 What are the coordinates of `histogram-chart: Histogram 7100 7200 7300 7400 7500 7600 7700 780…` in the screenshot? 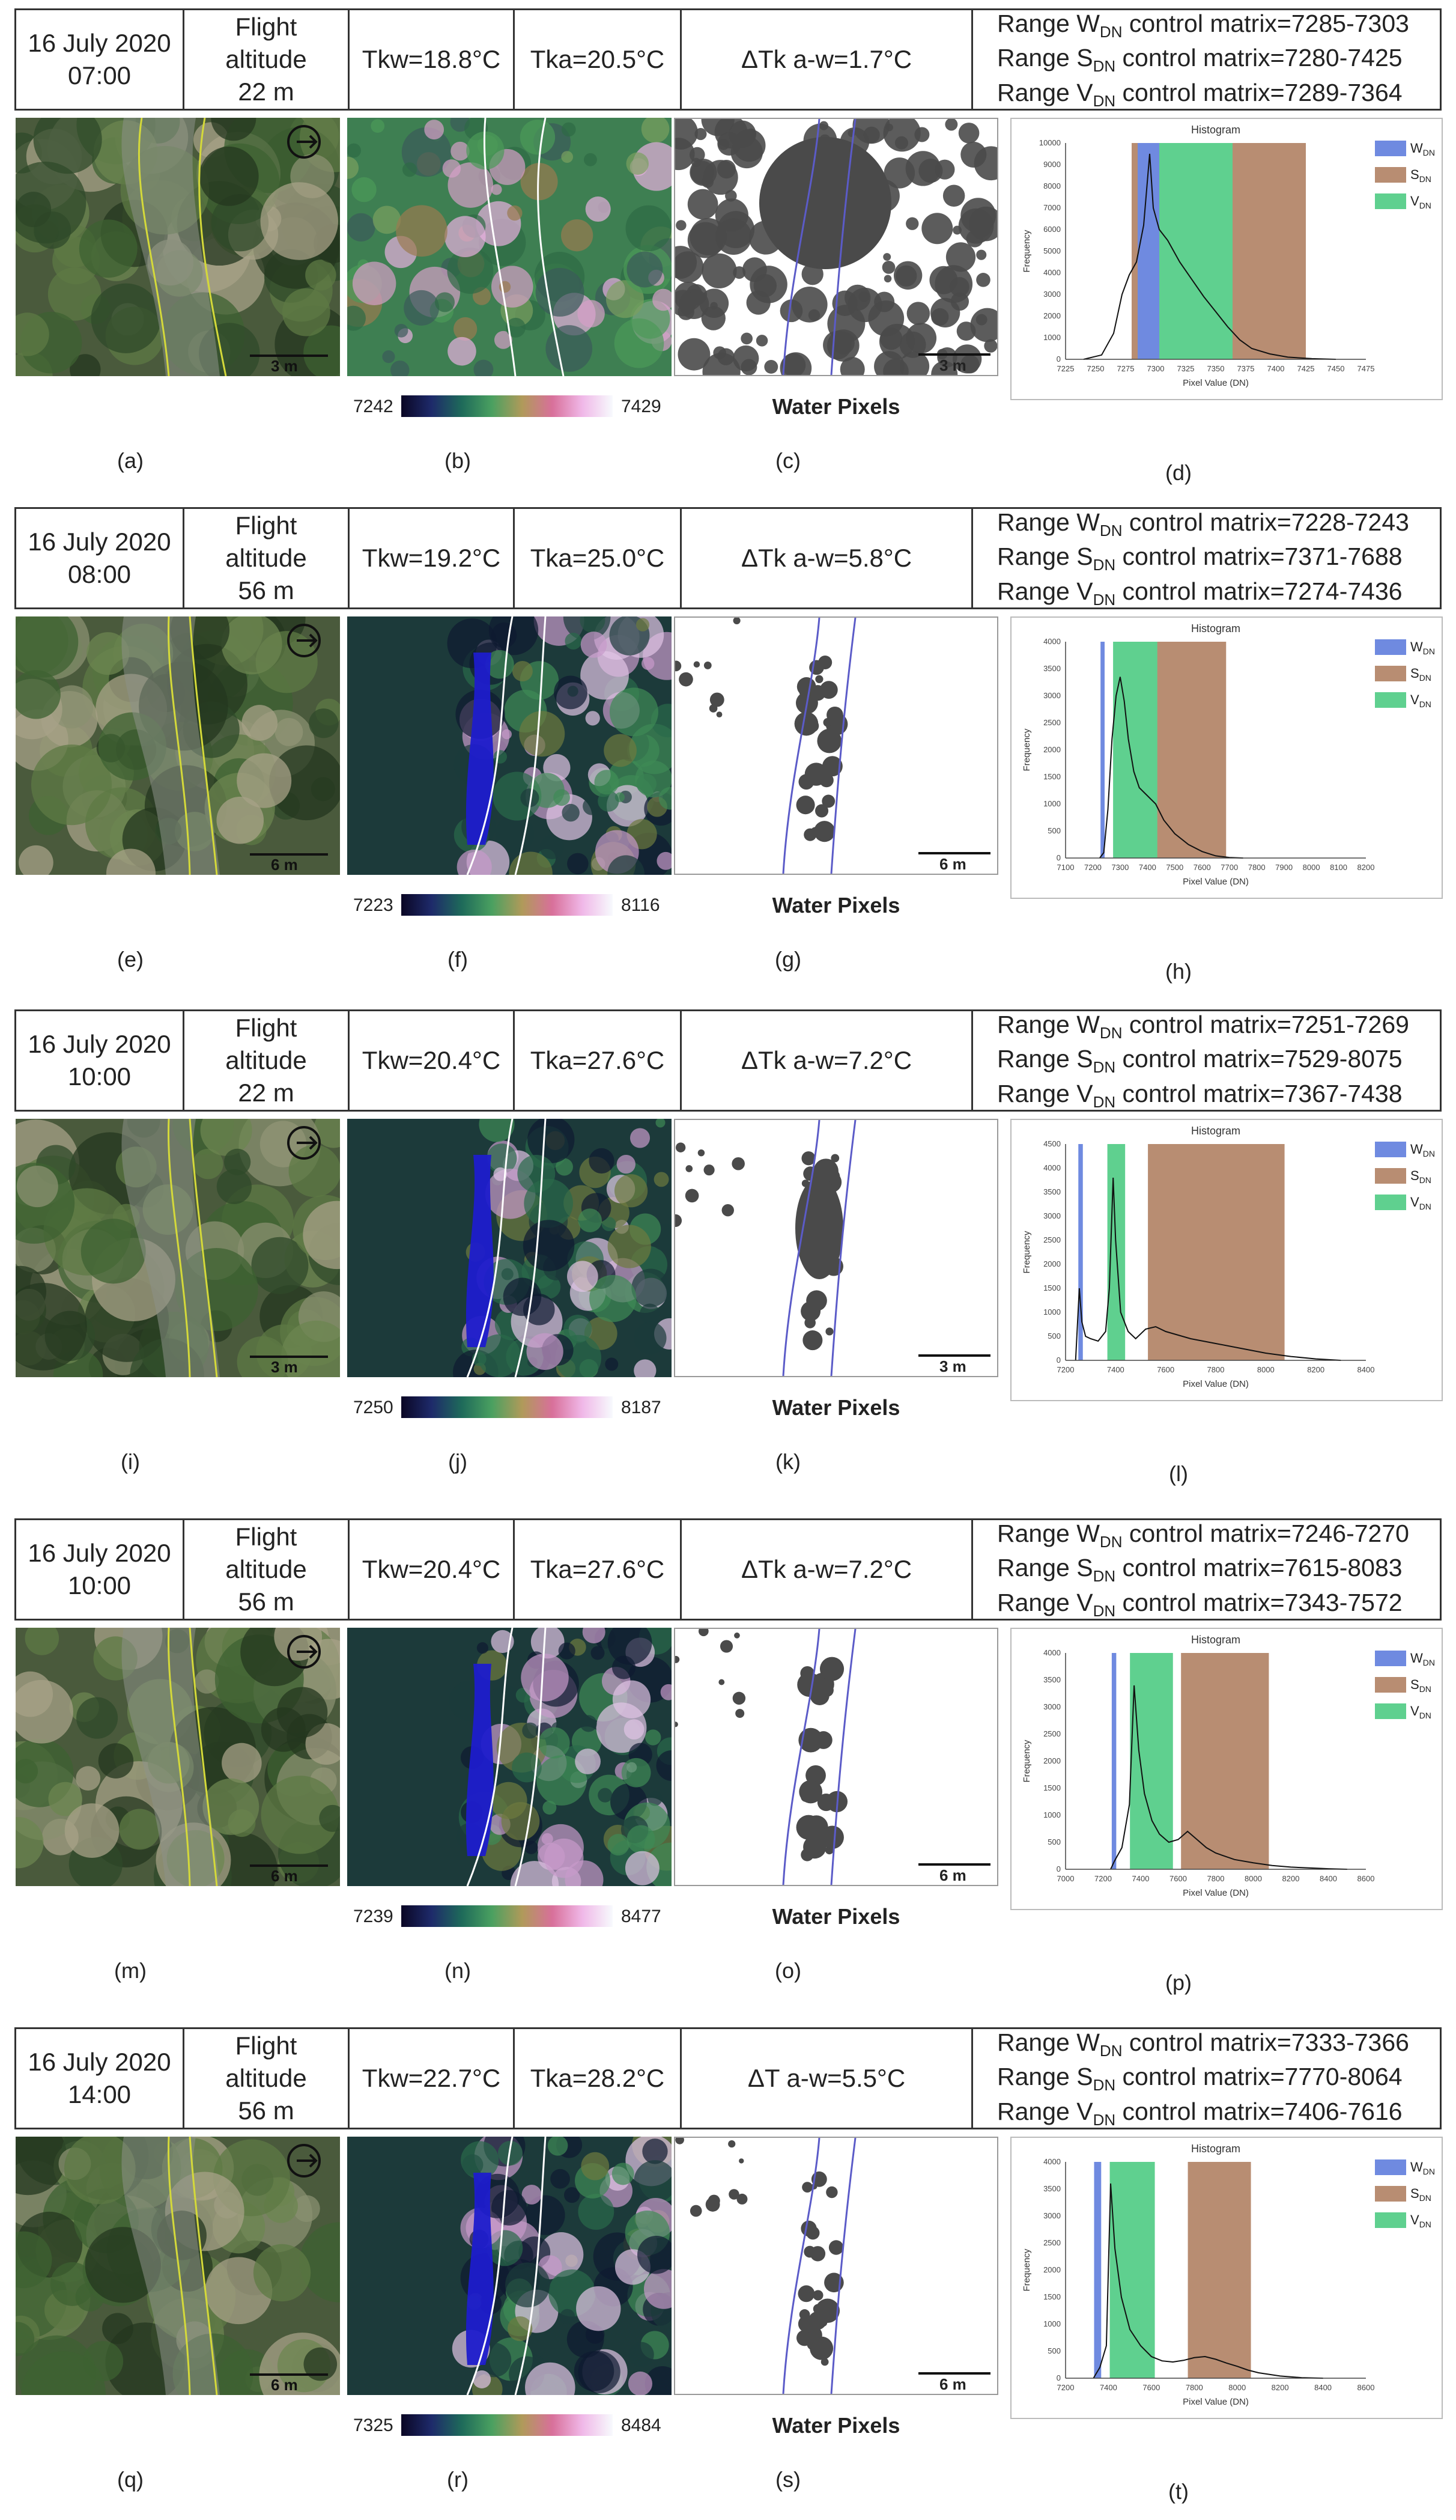 It's located at (1227, 758).